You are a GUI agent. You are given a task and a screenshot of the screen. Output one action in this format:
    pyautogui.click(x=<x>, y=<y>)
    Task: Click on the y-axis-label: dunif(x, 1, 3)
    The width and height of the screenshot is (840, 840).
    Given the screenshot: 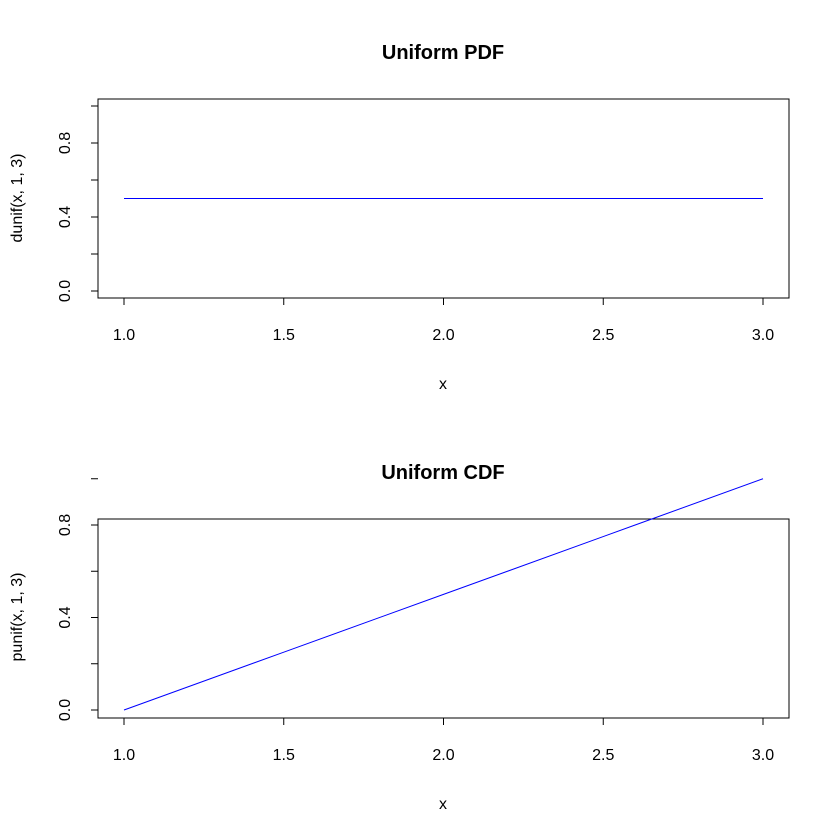 What is the action you would take?
    pyautogui.click(x=17, y=198)
    